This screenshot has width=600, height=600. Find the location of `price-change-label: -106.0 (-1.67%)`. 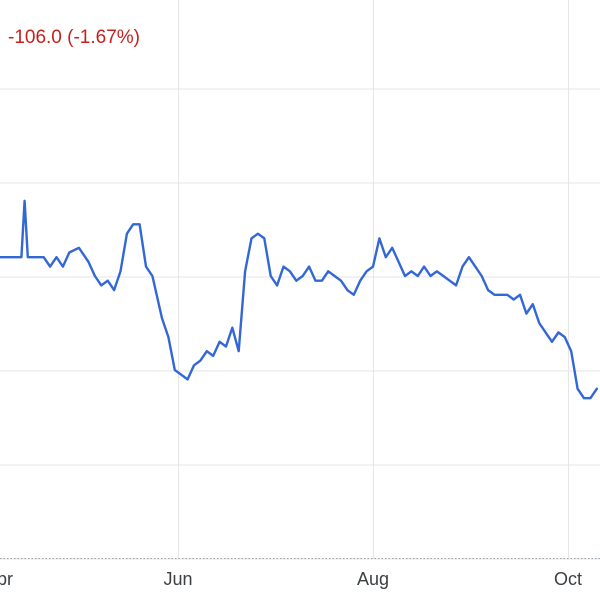

price-change-label: -106.0 (-1.67%) is located at coordinates (74, 37).